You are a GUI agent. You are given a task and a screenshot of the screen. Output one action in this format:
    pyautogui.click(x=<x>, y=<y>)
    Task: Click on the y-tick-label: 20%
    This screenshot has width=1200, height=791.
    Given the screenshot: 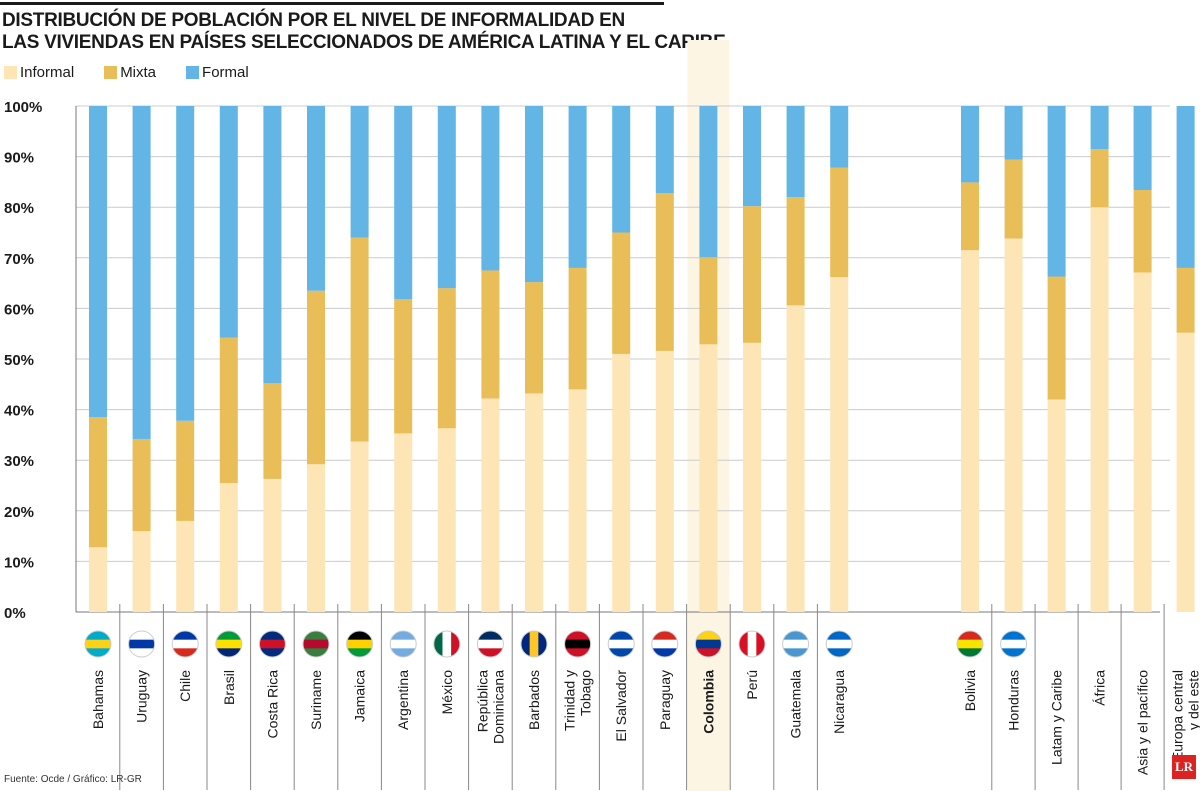 What is the action you would take?
    pyautogui.click(x=19, y=512)
    